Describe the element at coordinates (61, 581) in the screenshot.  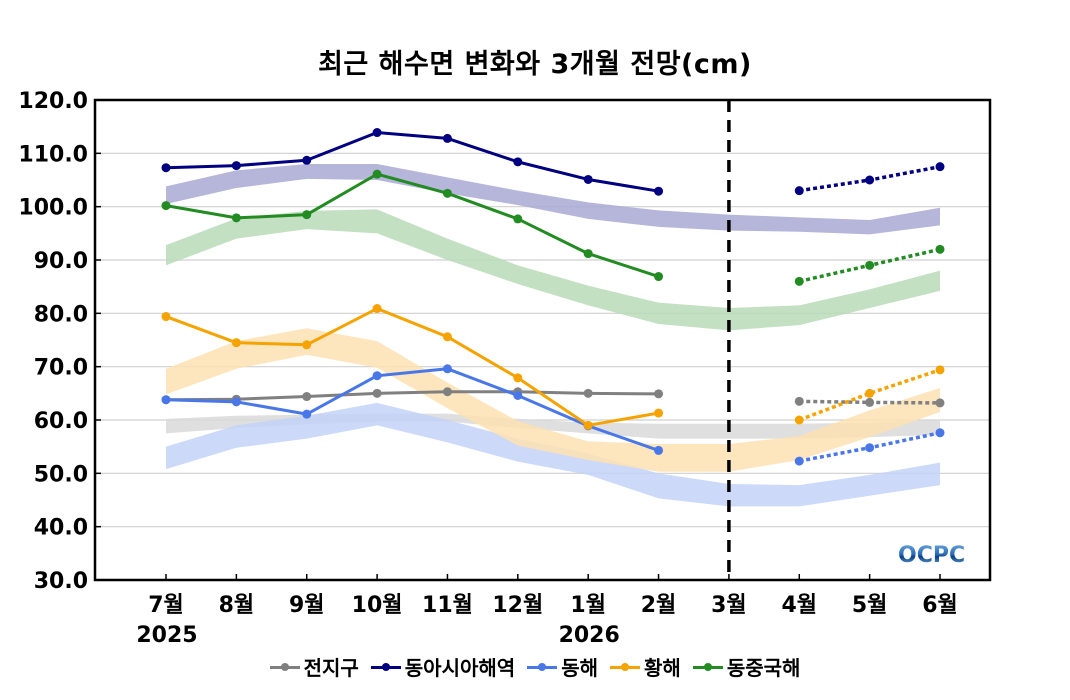
I see `y-tick-label: 30.0` at that location.